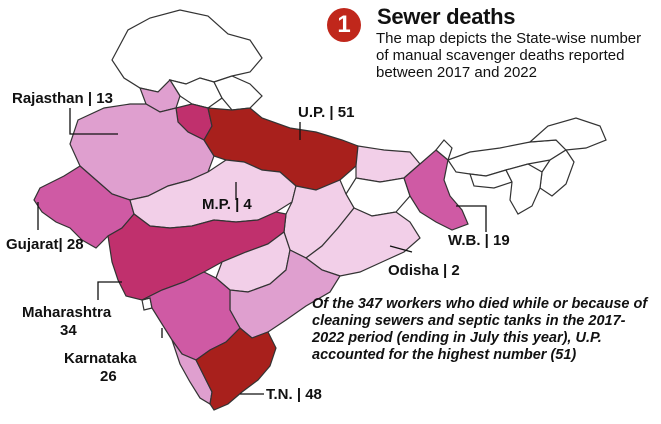 This screenshot has height=424, width=661. What do you see at coordinates (109, 290) in the screenshot?
I see `leader-maharashtra` at bounding box center [109, 290].